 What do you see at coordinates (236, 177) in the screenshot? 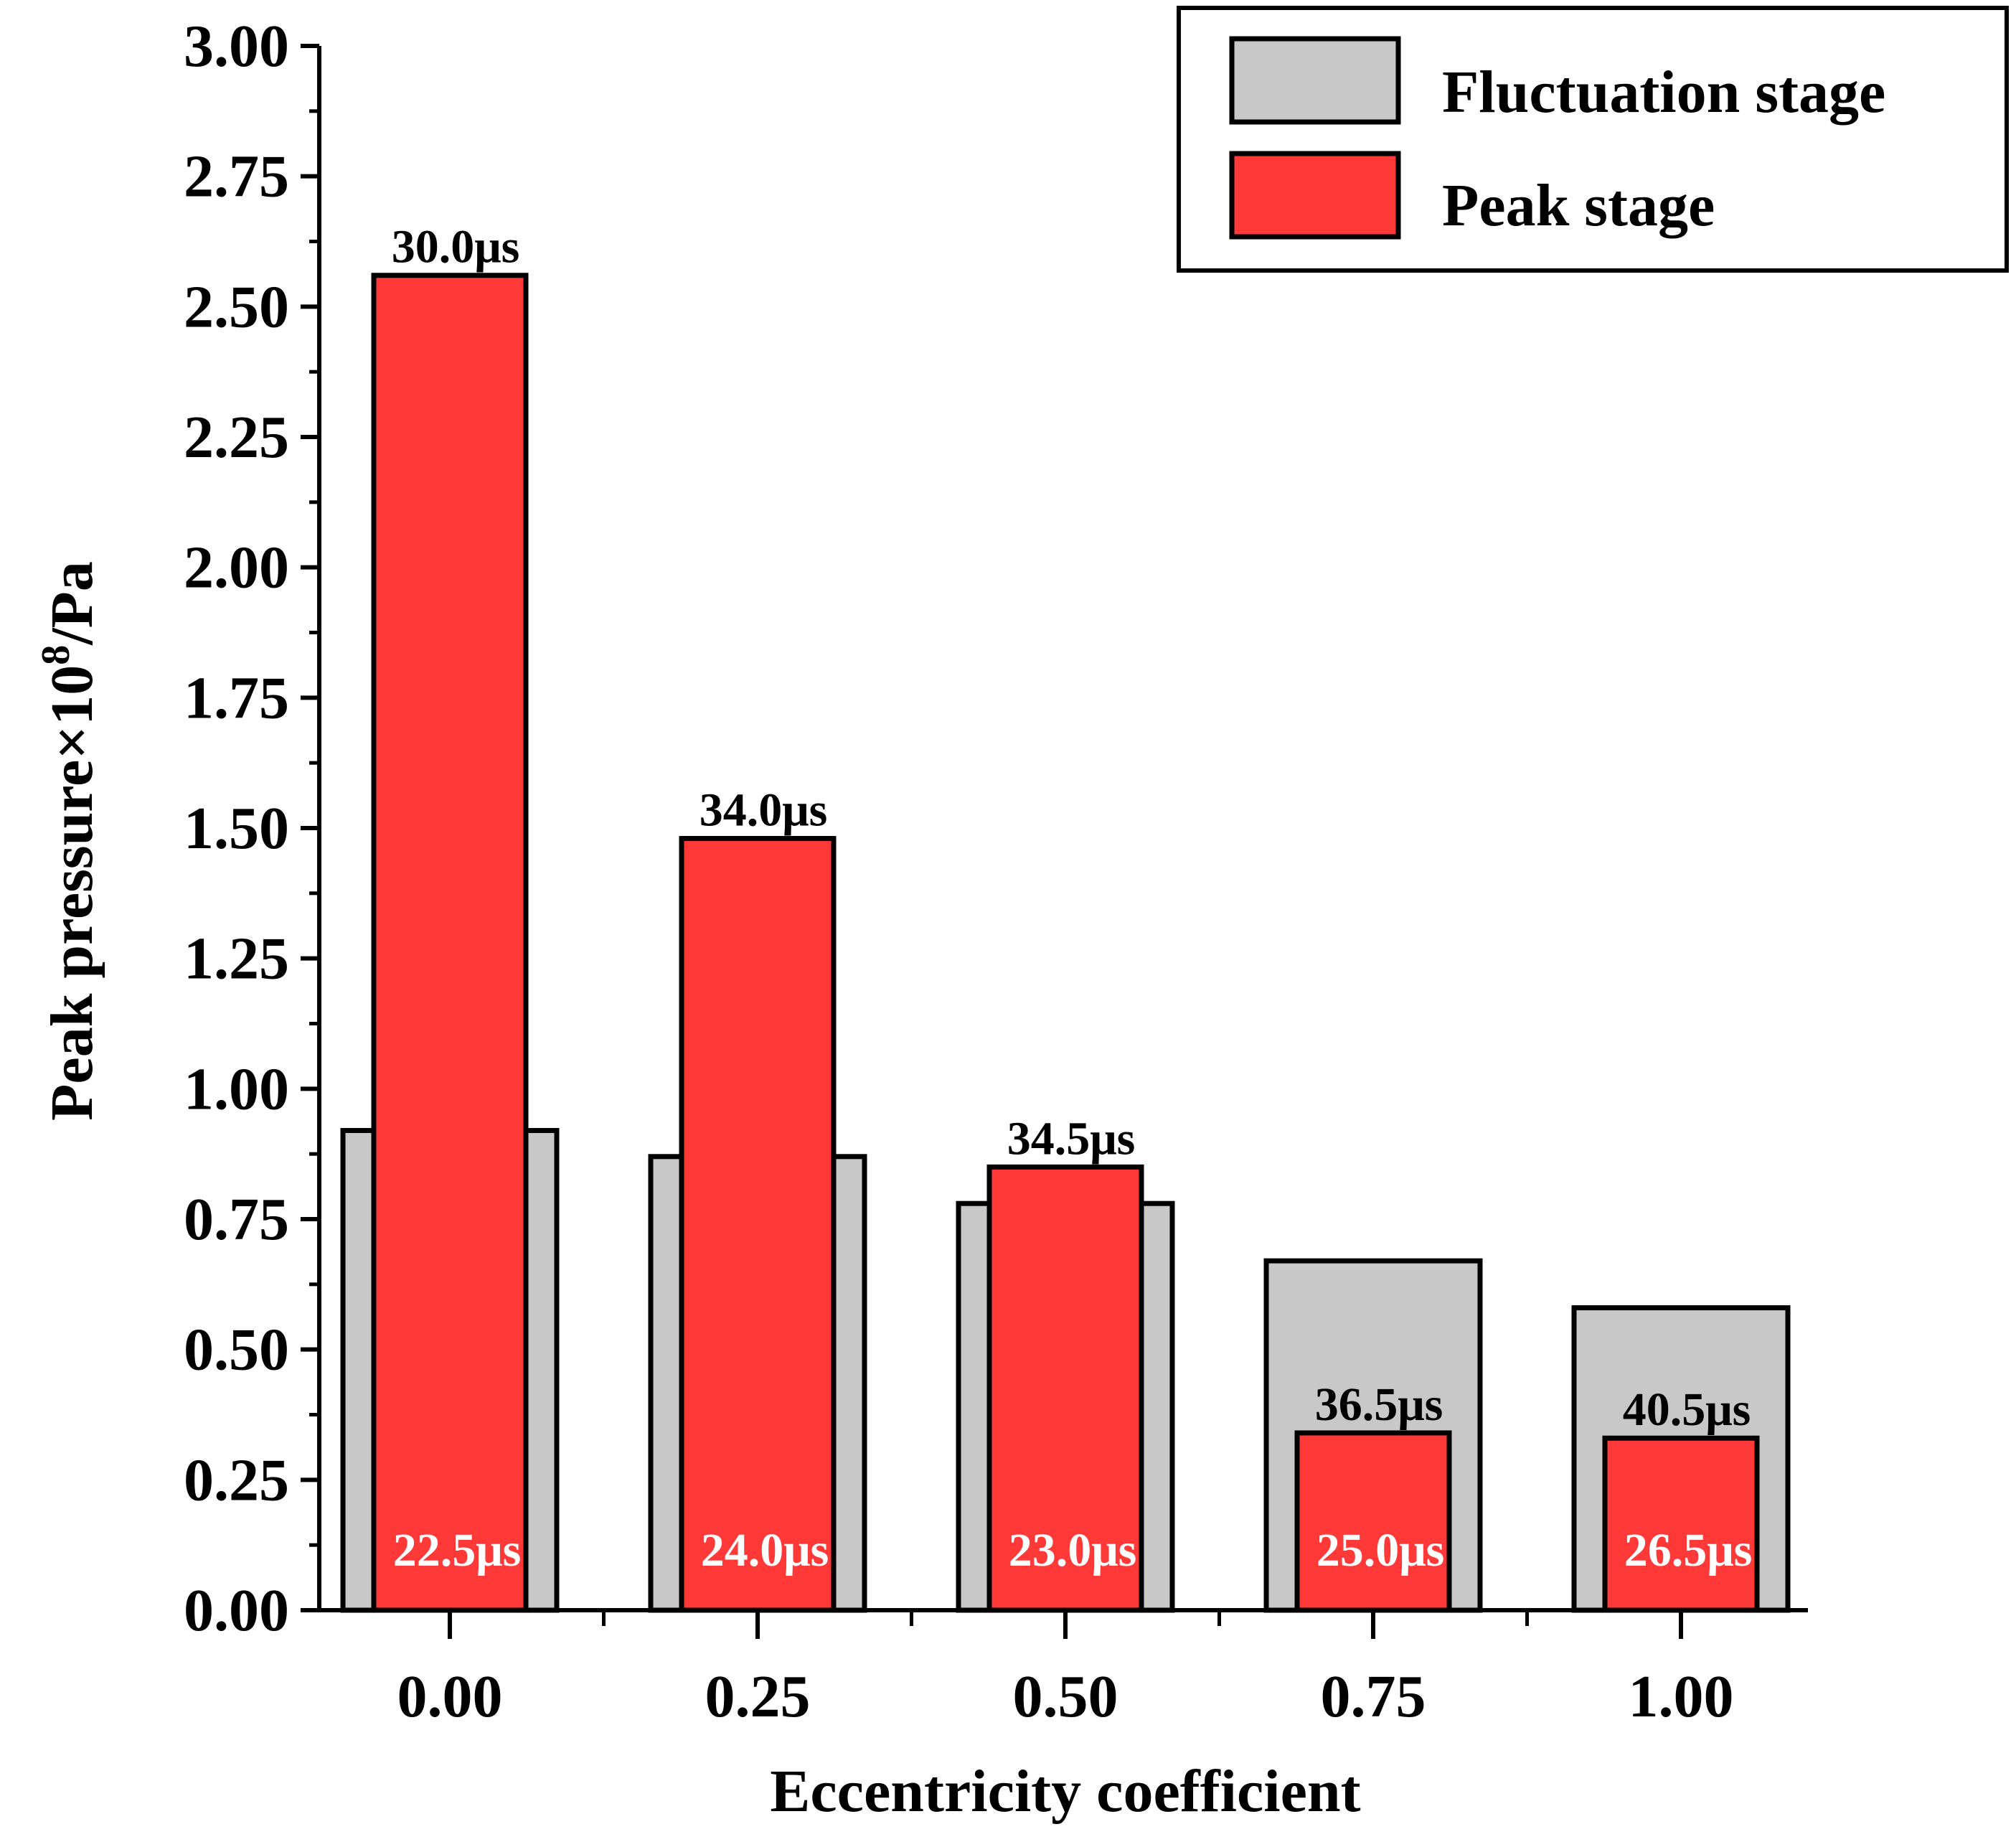
I see `y-tick-label-11: 2.75` at bounding box center [236, 177].